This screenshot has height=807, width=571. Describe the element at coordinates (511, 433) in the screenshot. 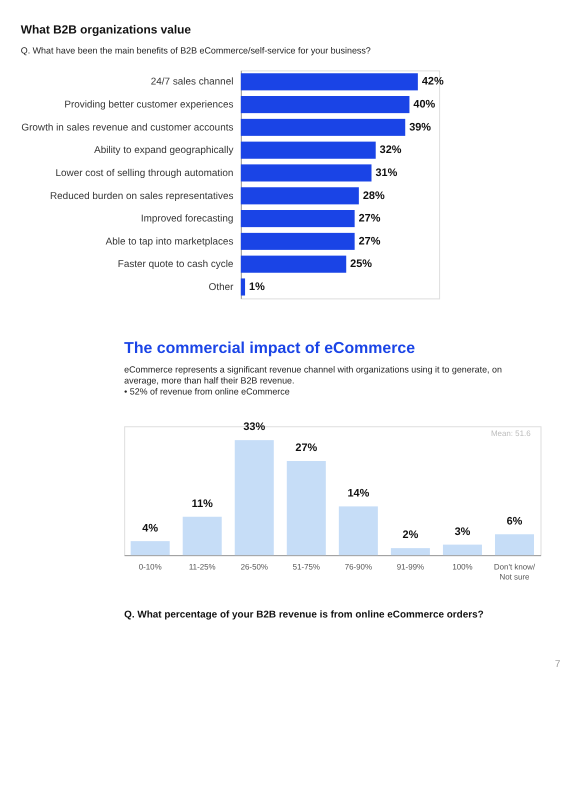

I see `text: Mean: 51.6` at that location.